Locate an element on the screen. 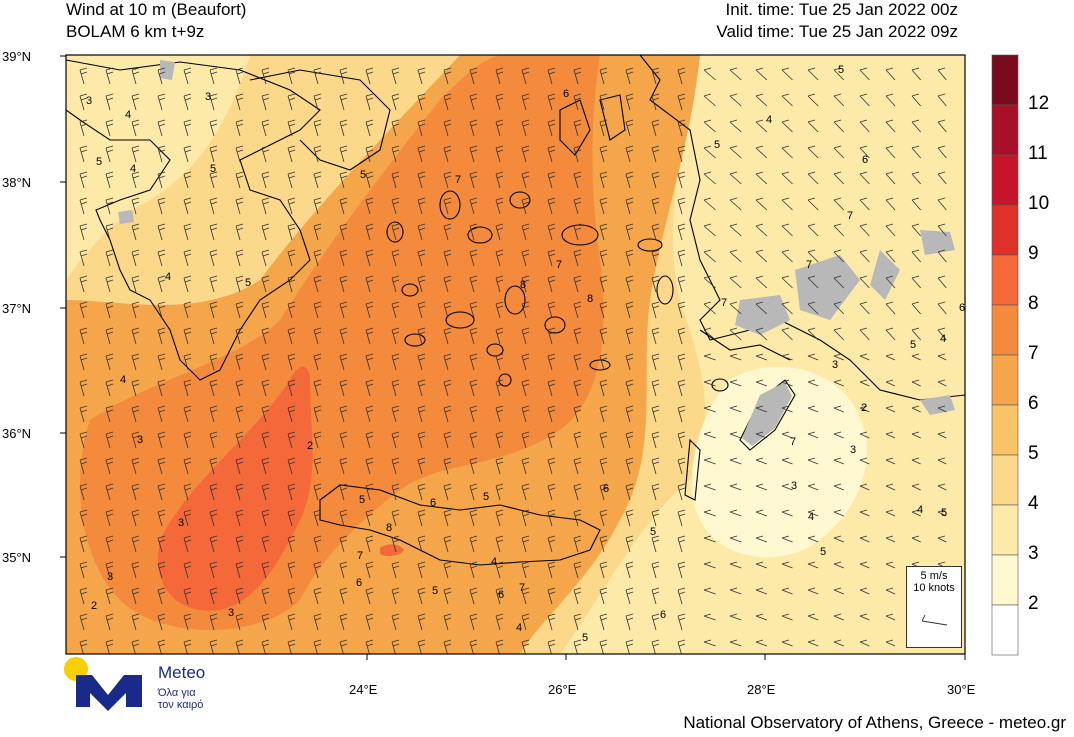  contour-label: 5 is located at coordinates (213, 169).